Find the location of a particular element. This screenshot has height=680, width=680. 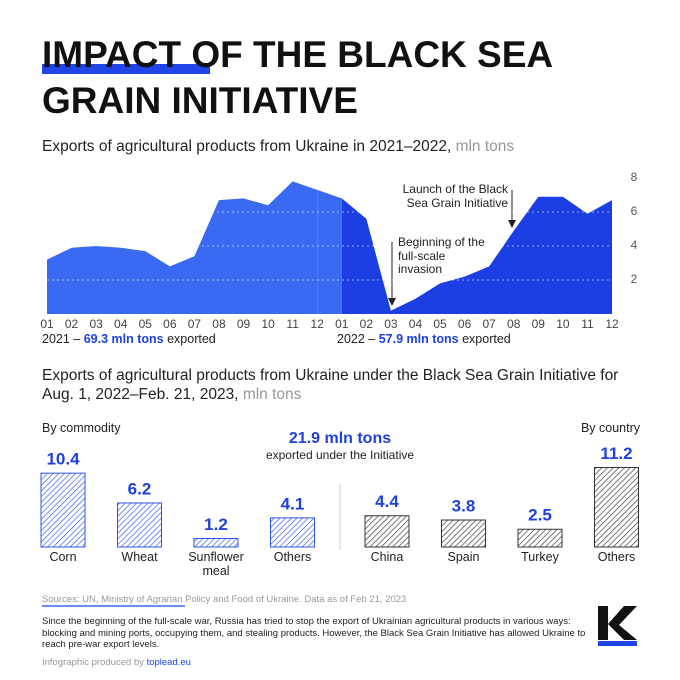

value-label: 3.8 is located at coordinates (464, 506).